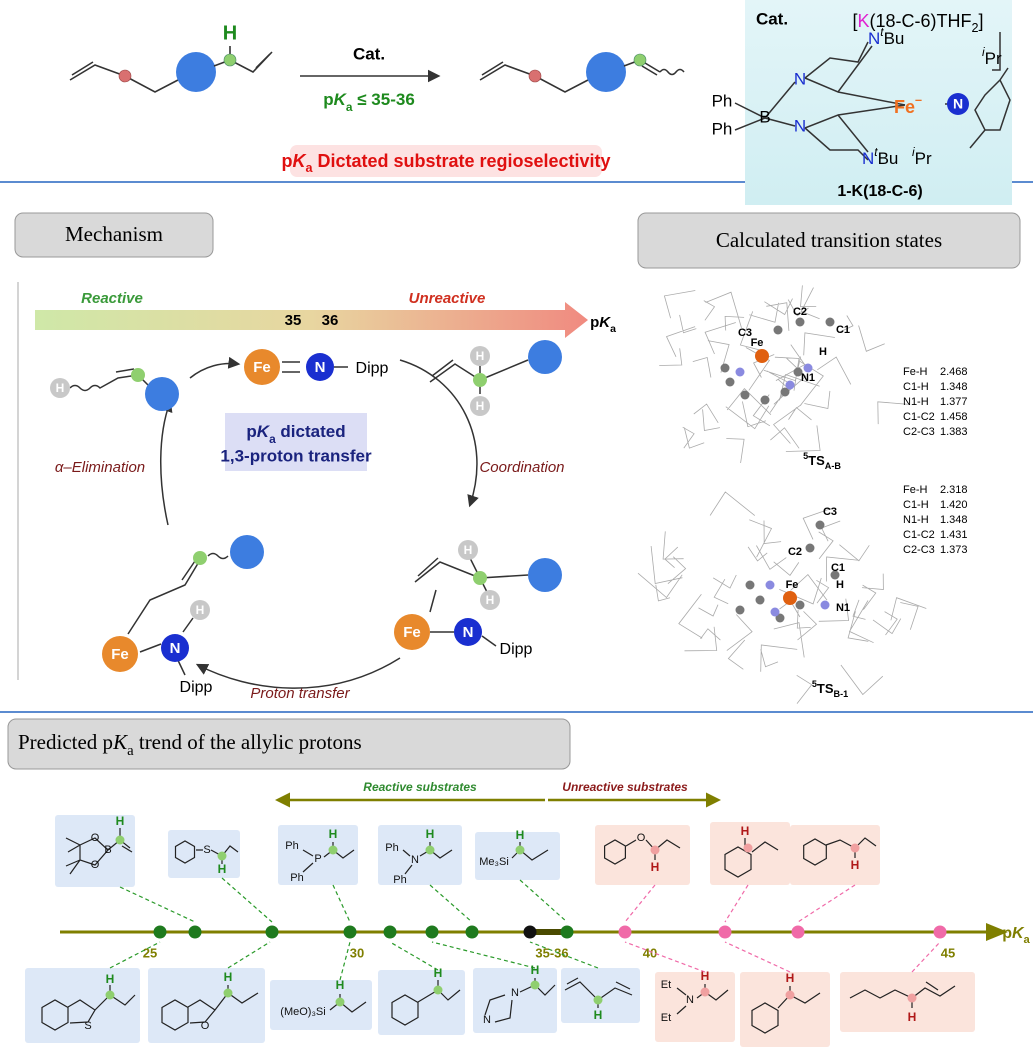  I want to click on section-title-part: K, so click(120, 742).